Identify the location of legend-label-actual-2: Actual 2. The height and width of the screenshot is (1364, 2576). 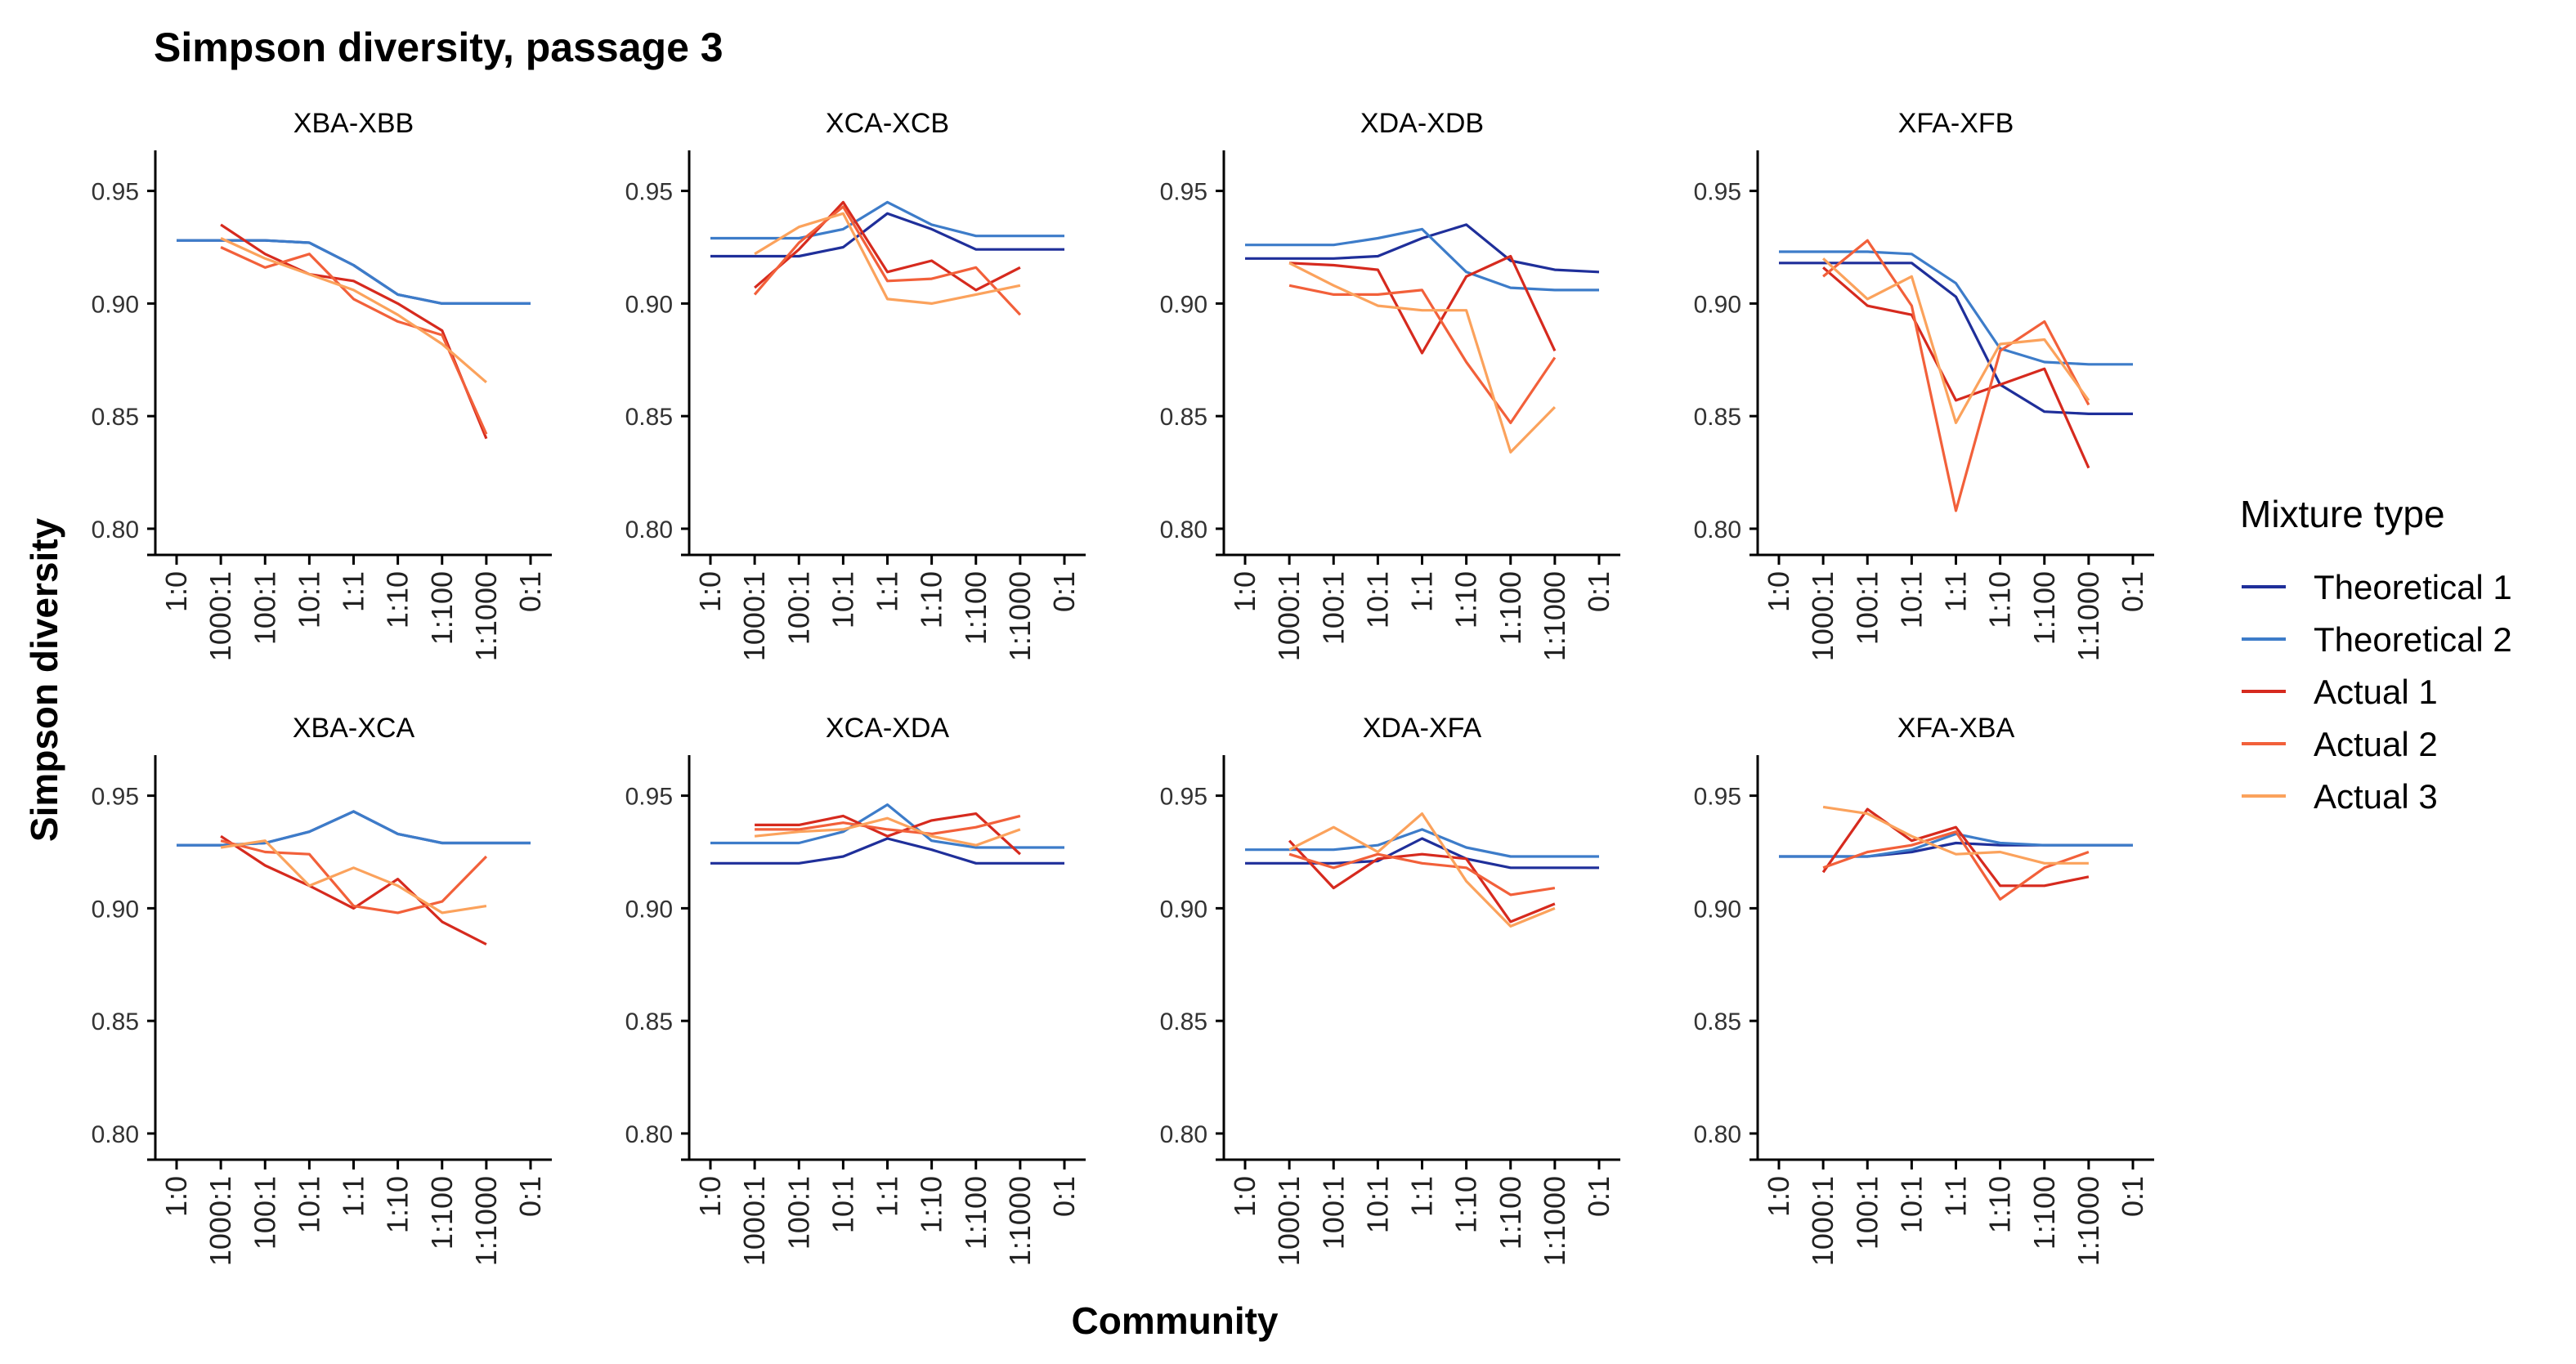
(2376, 744).